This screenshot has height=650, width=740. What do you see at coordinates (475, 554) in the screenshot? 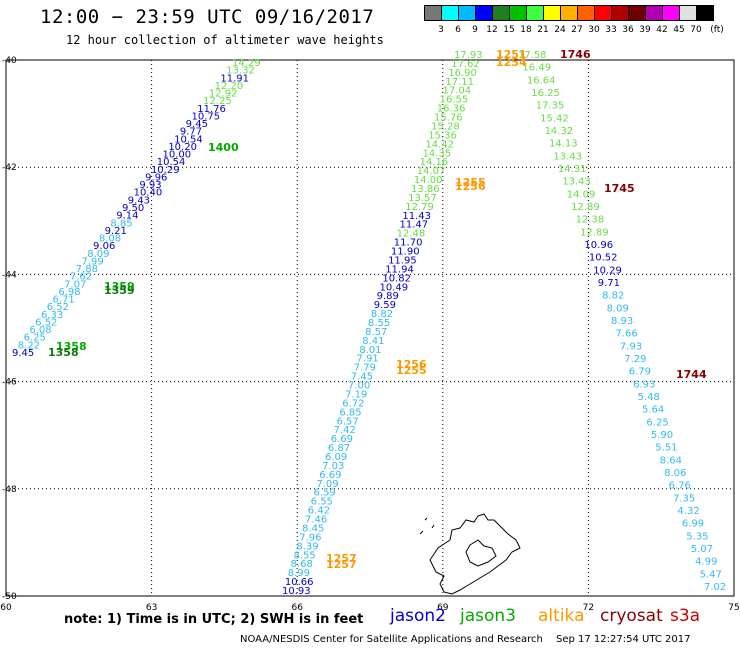
I see `island-shape` at bounding box center [475, 554].